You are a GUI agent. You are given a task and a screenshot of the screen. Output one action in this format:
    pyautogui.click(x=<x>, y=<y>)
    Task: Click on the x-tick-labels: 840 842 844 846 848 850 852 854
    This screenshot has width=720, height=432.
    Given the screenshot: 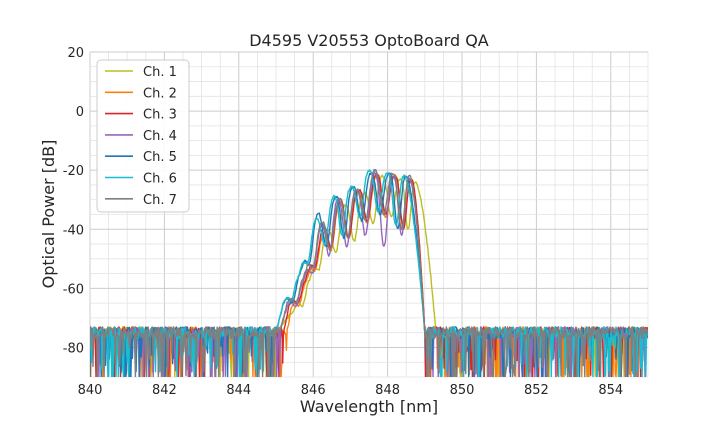 What is the action you would take?
    pyautogui.click(x=351, y=390)
    